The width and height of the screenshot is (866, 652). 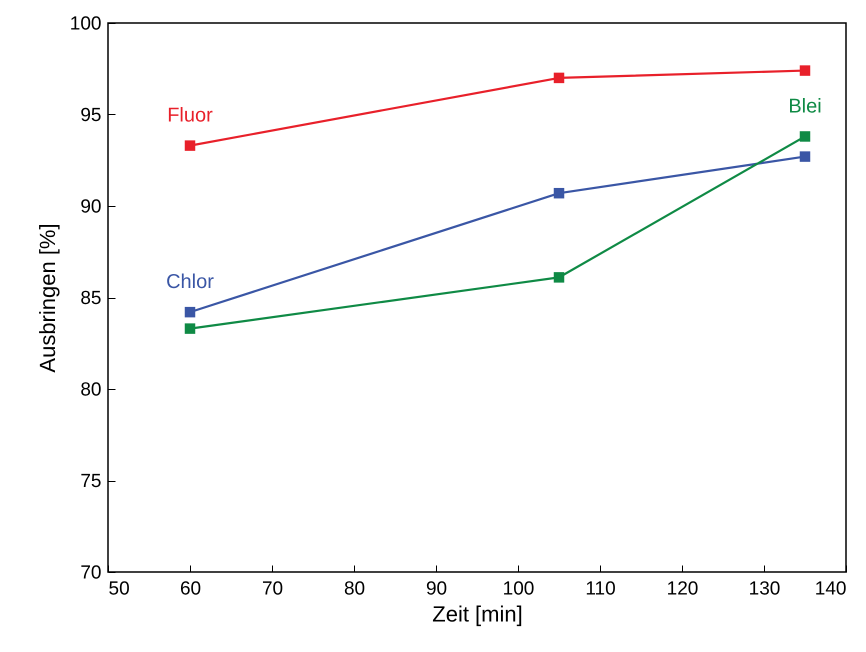 What do you see at coordinates (477, 614) in the screenshot?
I see `x-axis-title: Zeit [min]` at bounding box center [477, 614].